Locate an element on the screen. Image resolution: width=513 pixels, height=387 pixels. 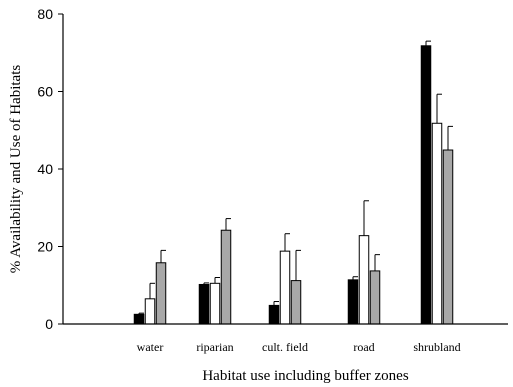
bar-road-s2 is located at coordinates (364, 280).